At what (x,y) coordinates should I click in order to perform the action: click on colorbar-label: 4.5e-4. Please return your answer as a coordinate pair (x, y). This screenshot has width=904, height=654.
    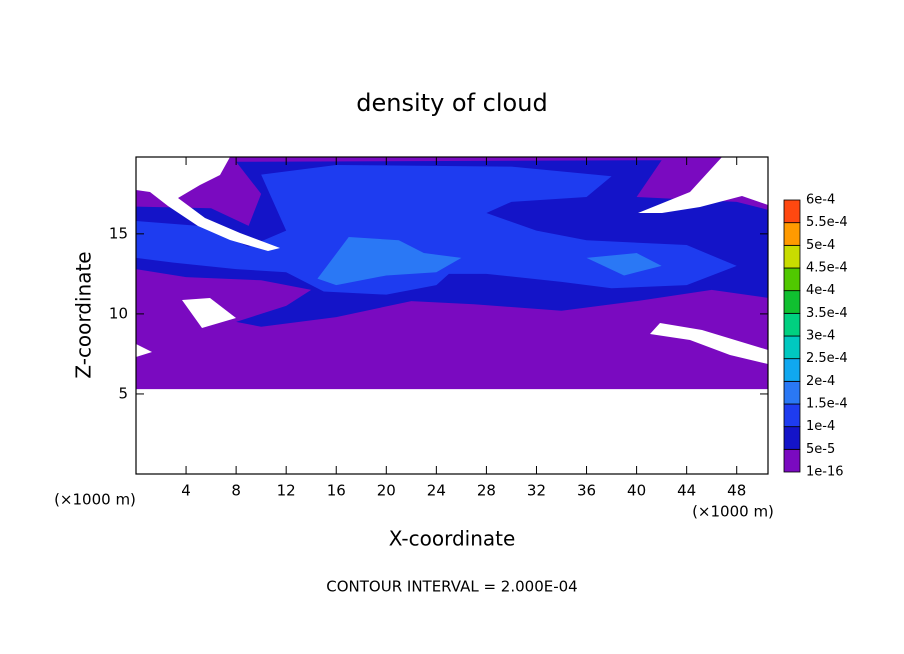
    Looking at the image, I should click on (827, 268).